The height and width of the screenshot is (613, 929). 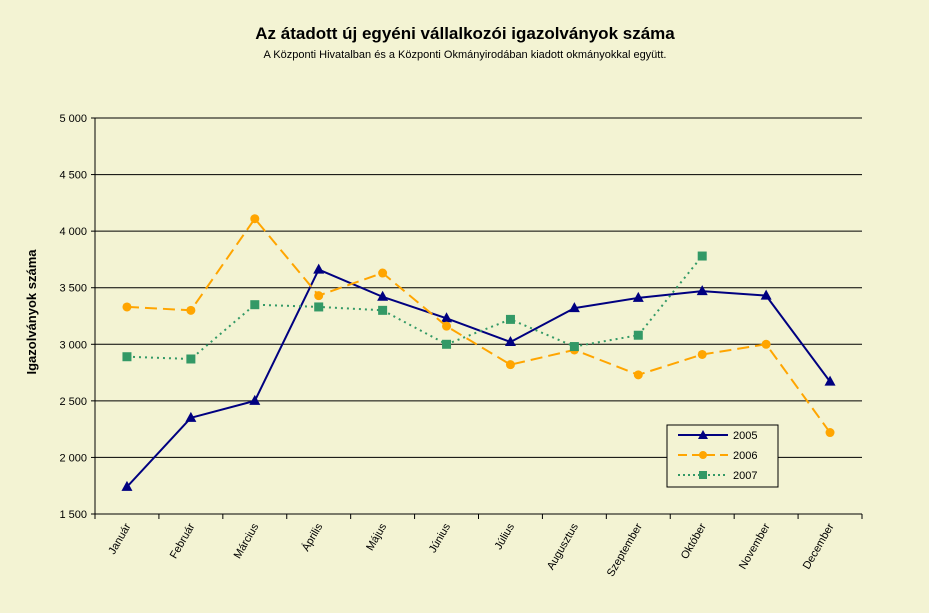 I want to click on x-tick-label: December, so click(x=819, y=546).